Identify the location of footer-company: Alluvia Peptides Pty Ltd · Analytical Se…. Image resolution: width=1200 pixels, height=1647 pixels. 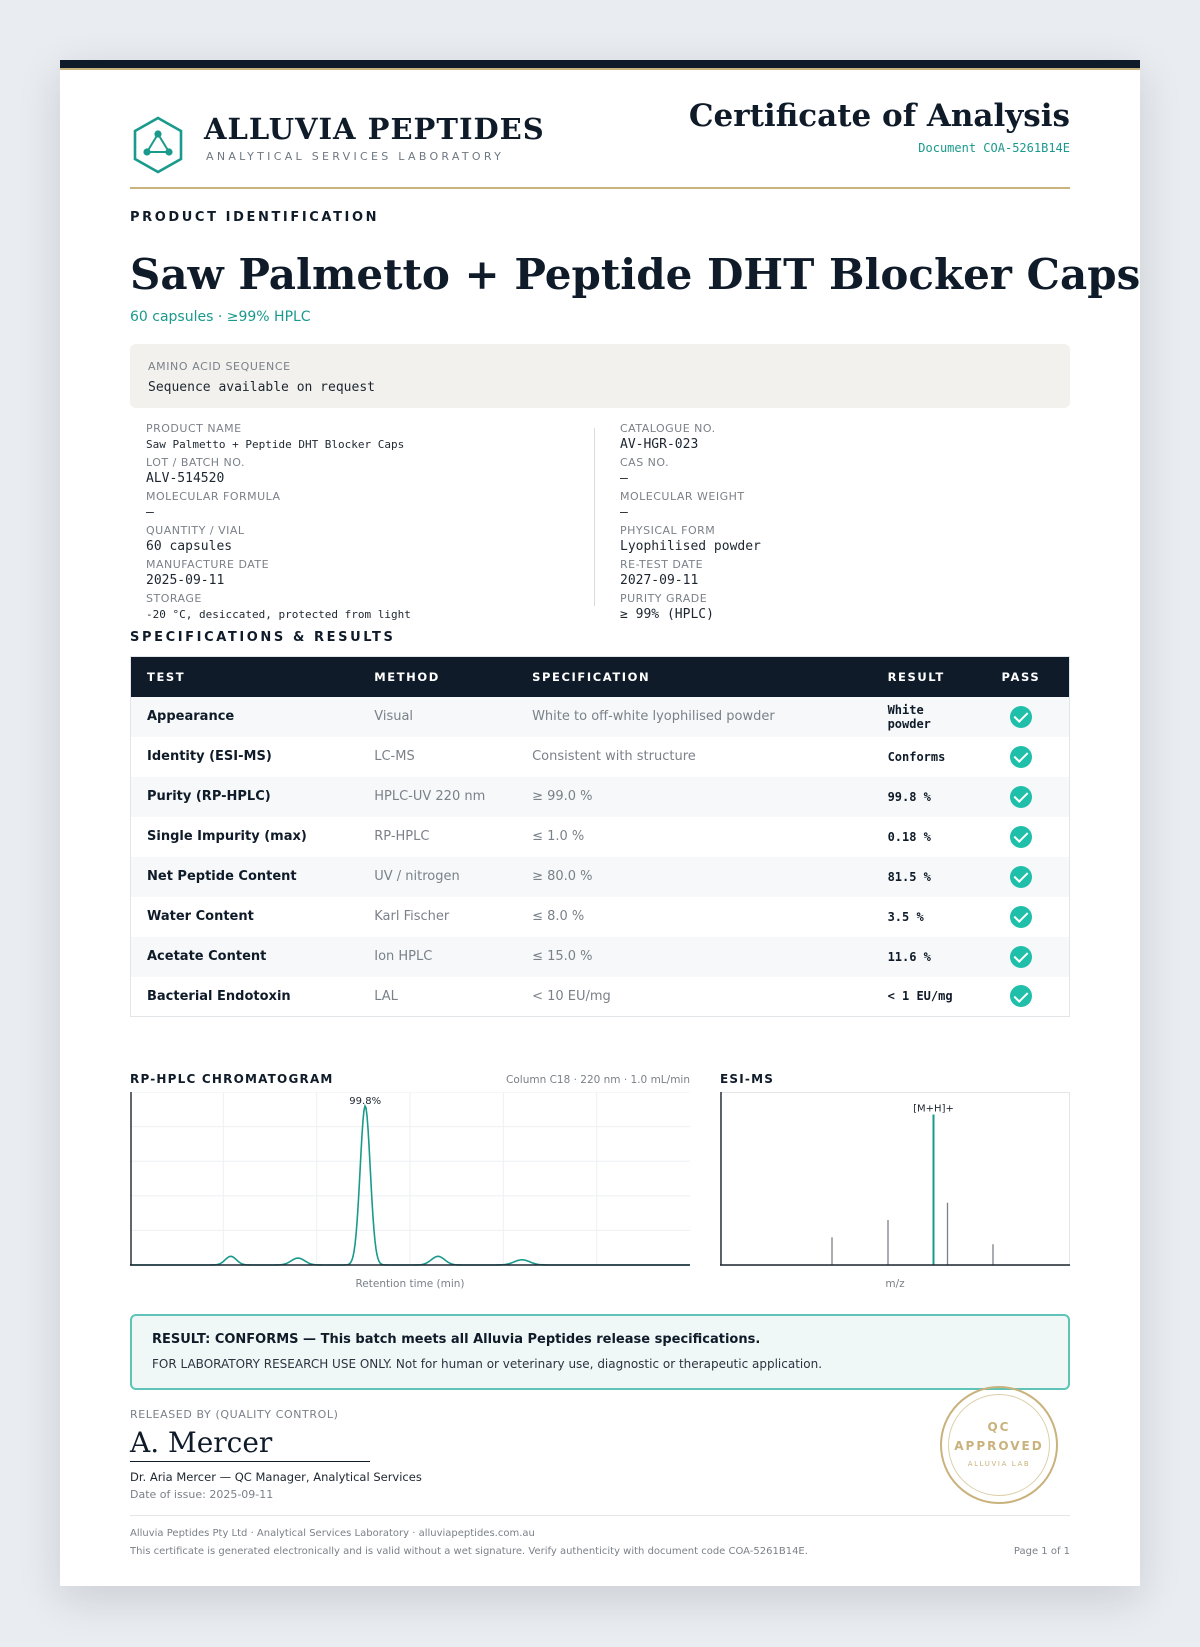
(332, 1533).